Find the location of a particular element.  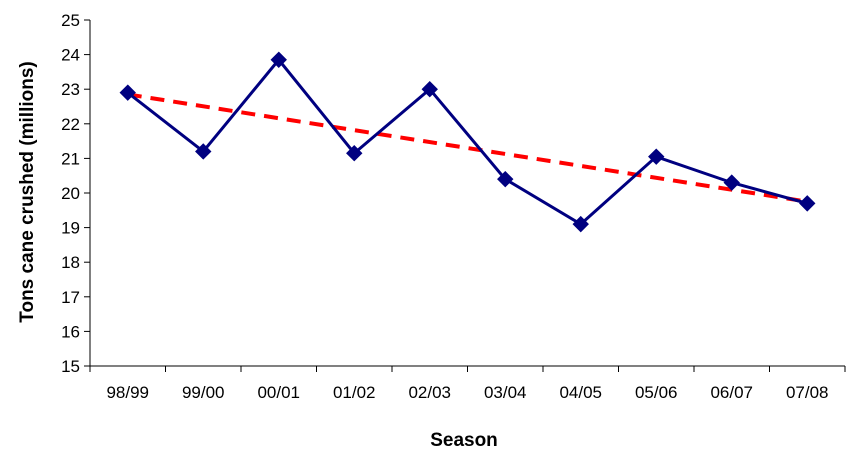

x-tick-label: 04/05 is located at coordinates (580, 392).